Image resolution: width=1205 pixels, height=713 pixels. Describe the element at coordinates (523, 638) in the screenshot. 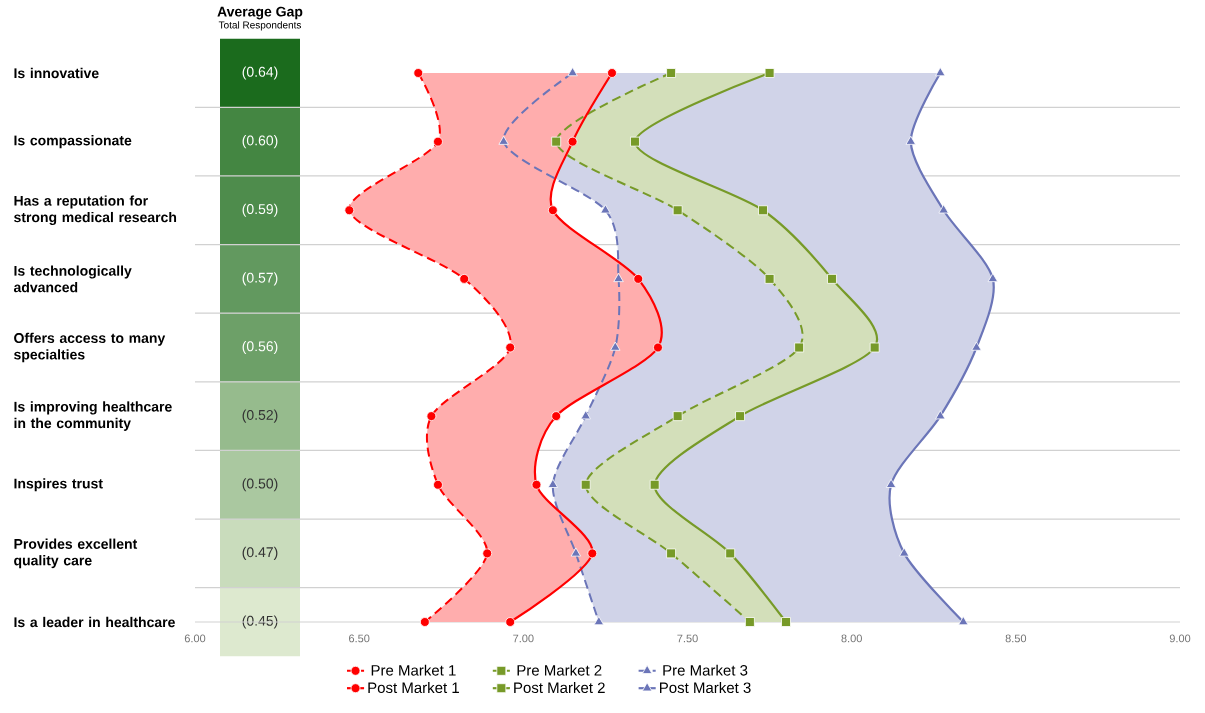

I see `x-tick-label: 7.00` at that location.